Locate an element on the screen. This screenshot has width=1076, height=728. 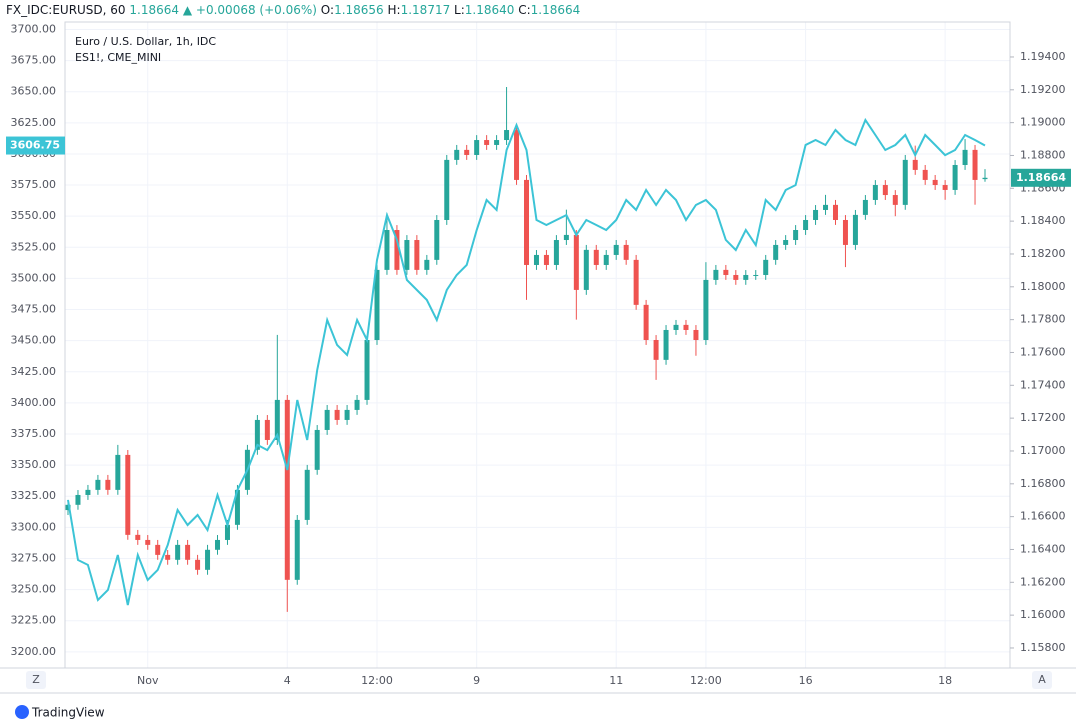
y-tick-label: 3450.00 is located at coordinates (34, 340).